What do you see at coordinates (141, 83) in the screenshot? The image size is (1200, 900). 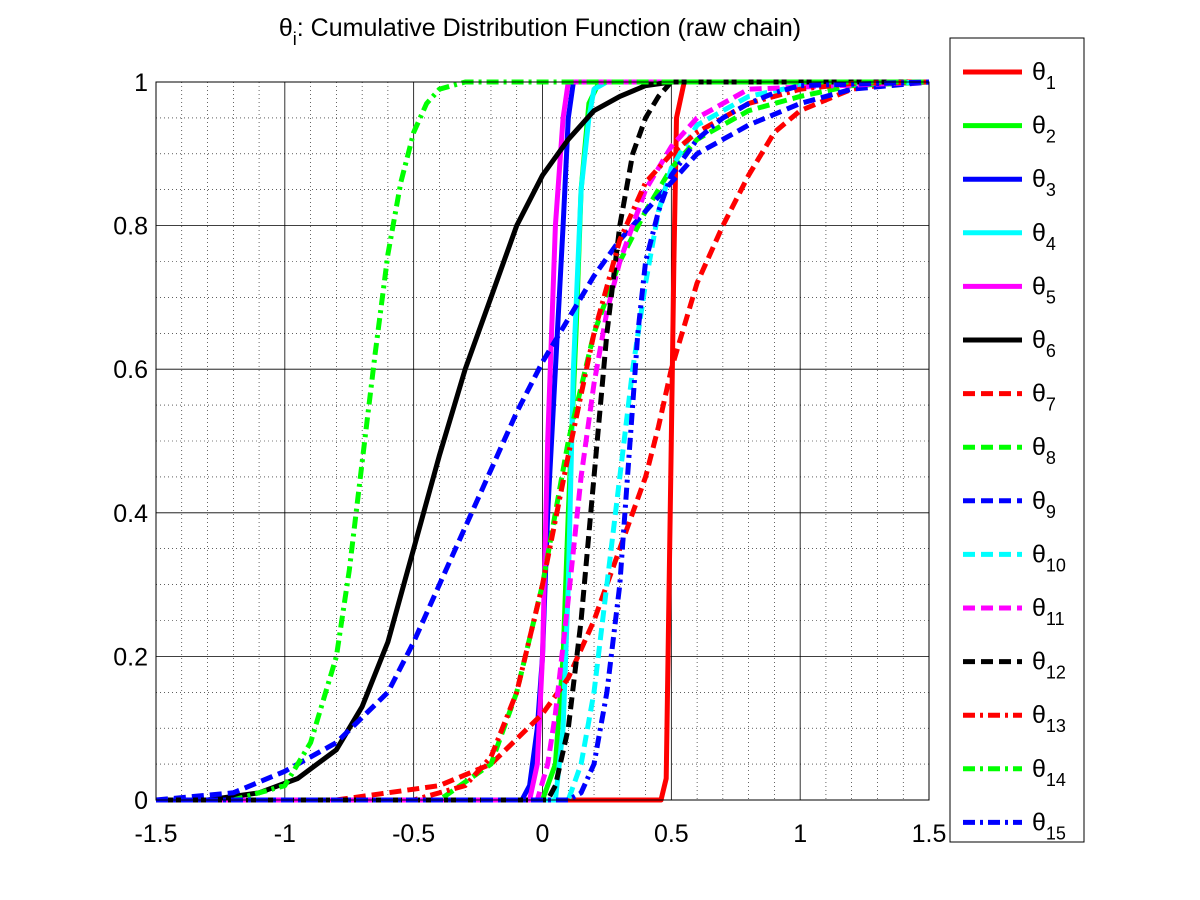 I see `y-tick-label: 1` at bounding box center [141, 83].